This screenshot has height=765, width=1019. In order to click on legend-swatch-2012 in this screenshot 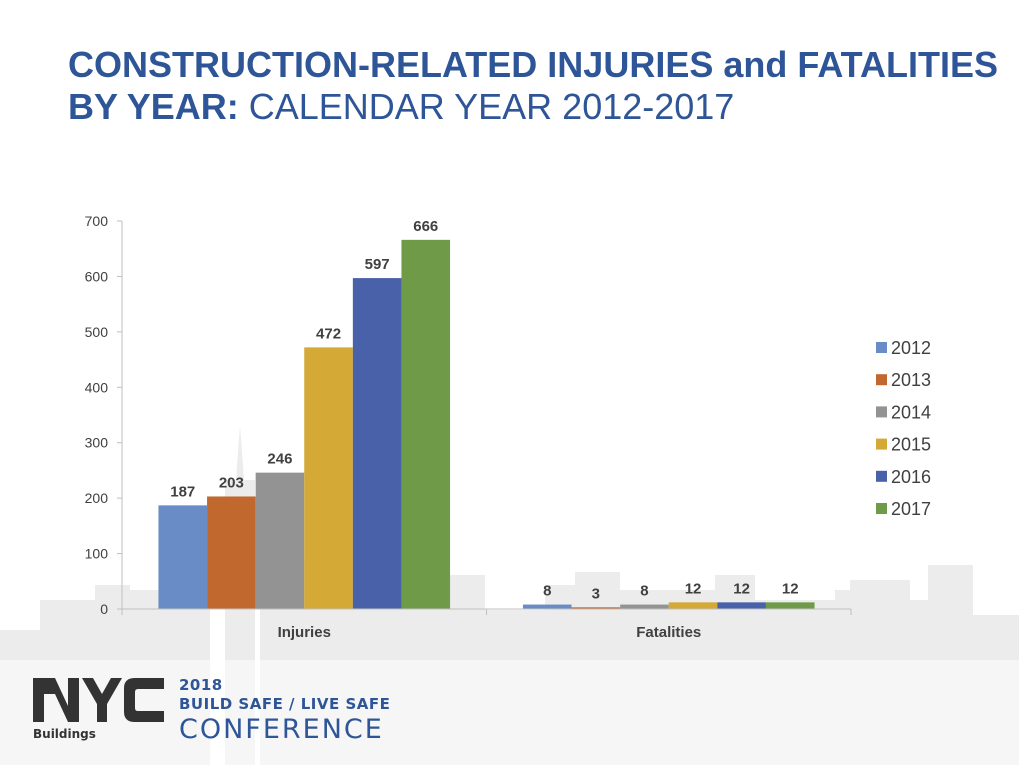, I will do `click(881, 347)`.